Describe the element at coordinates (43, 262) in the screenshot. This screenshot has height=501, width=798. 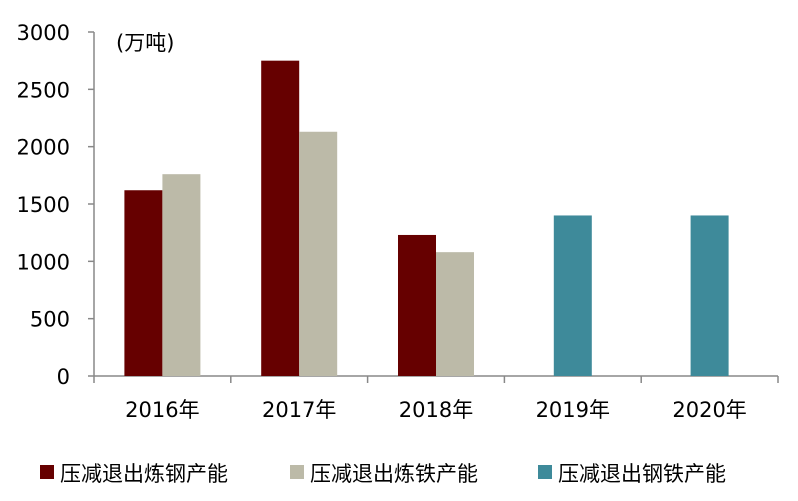
I see `y-tick-label: 1000` at that location.